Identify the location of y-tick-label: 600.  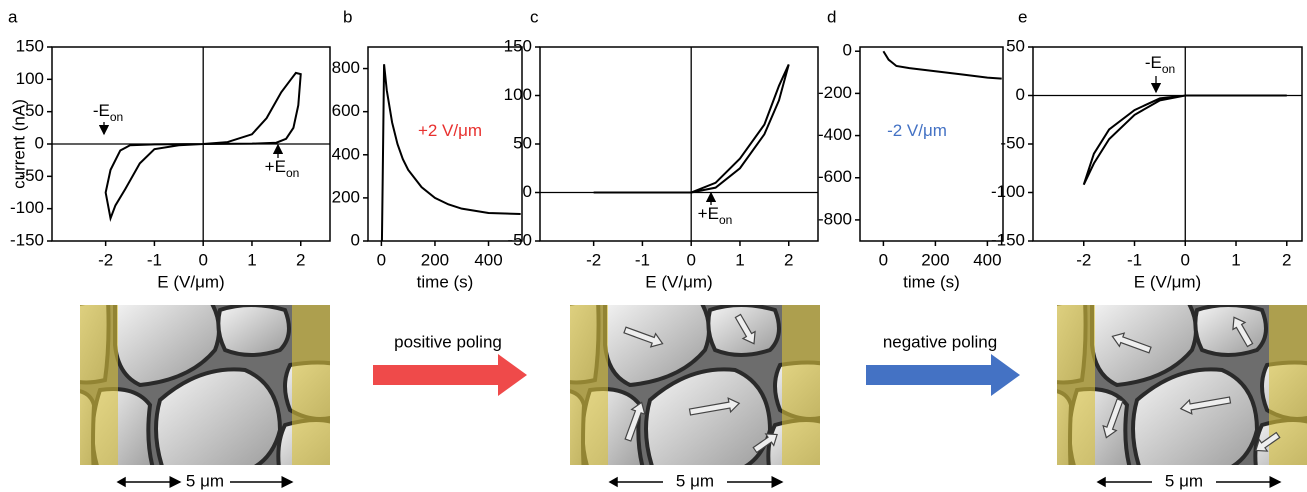
(346, 110).